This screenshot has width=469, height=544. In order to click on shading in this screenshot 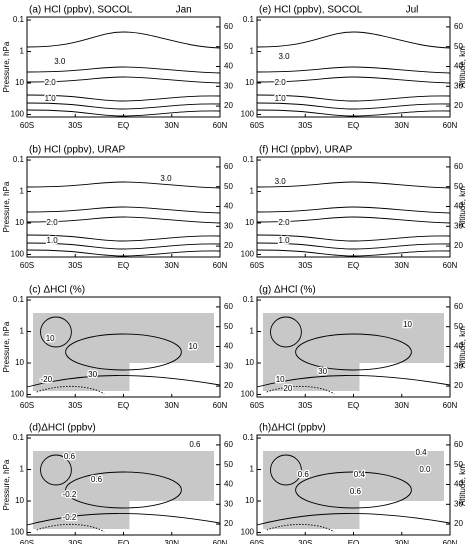, I will do `click(353, 476)`.